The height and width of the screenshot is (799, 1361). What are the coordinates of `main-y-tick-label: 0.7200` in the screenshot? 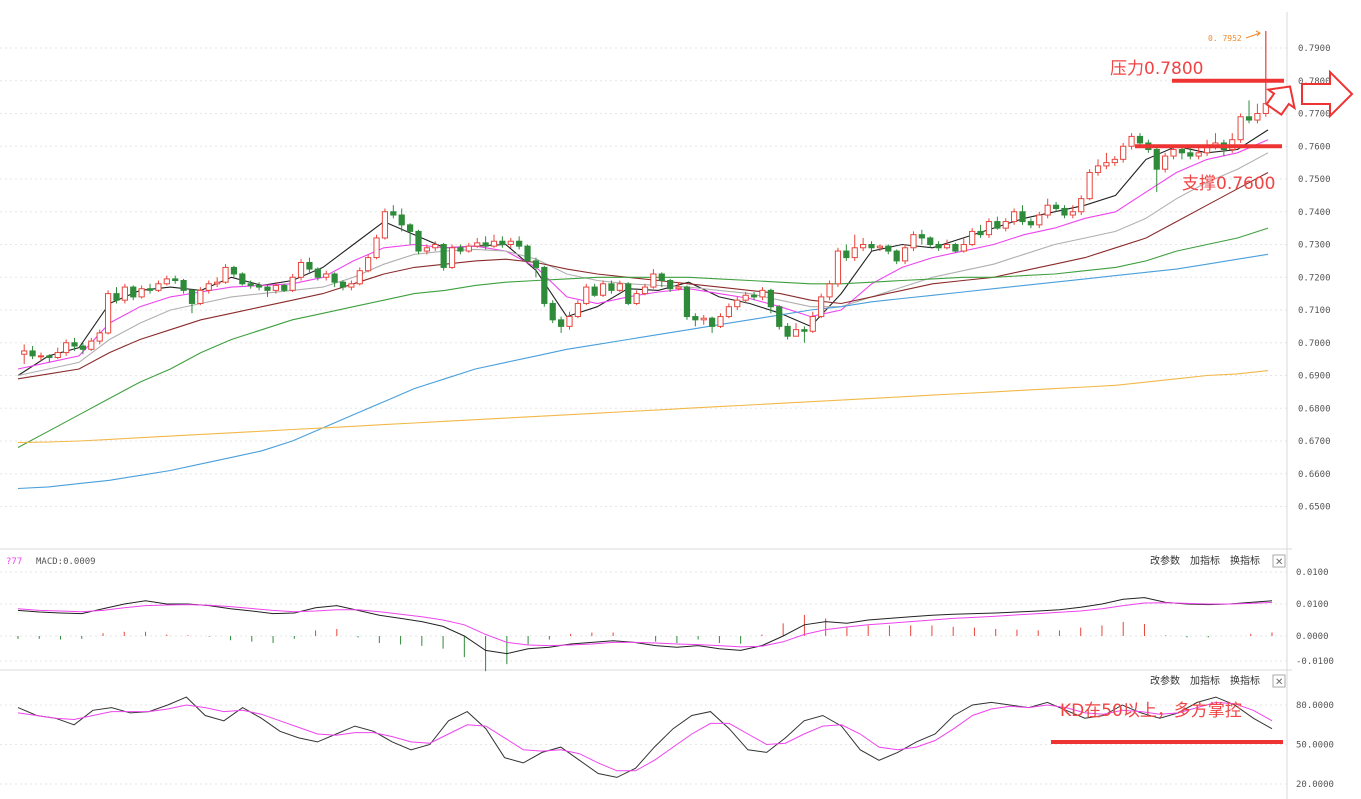 It's located at (1314, 278).